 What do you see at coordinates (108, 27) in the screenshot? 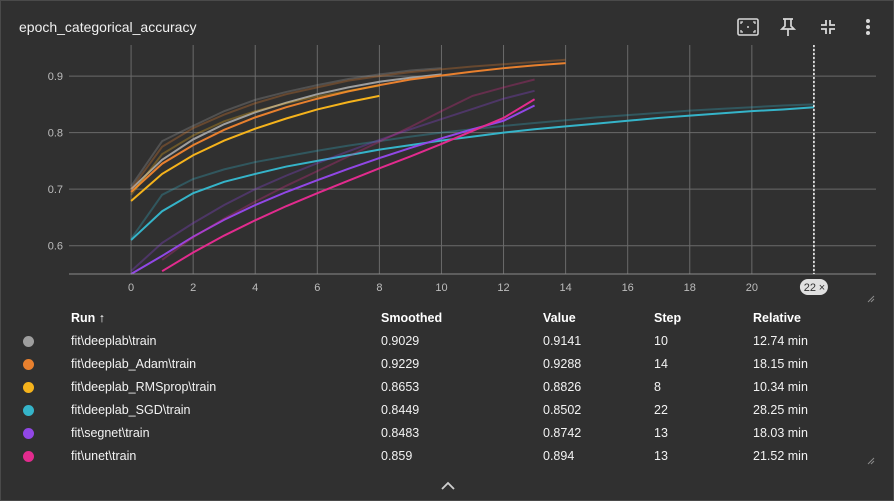
I see `card-title: epoch_categorical_accuracy` at bounding box center [108, 27].